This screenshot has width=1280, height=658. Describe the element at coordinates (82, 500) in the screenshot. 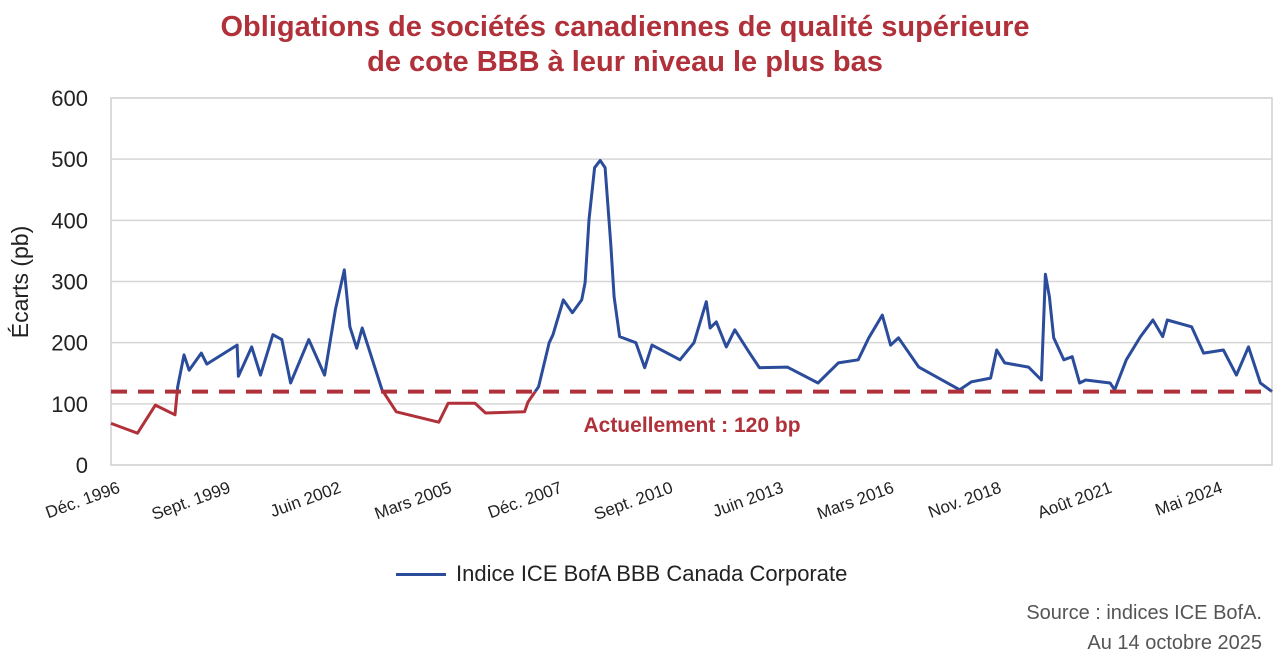

I see `x-tick-label: Déc. 1996` at that location.